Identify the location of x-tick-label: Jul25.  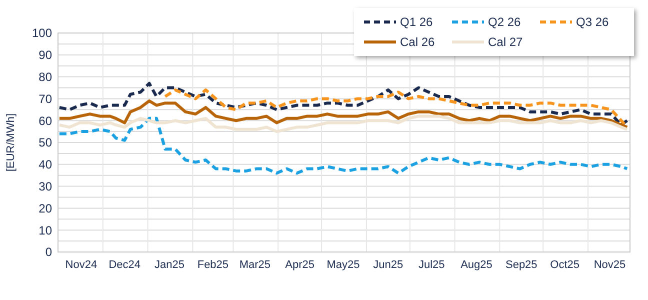
(431, 265).